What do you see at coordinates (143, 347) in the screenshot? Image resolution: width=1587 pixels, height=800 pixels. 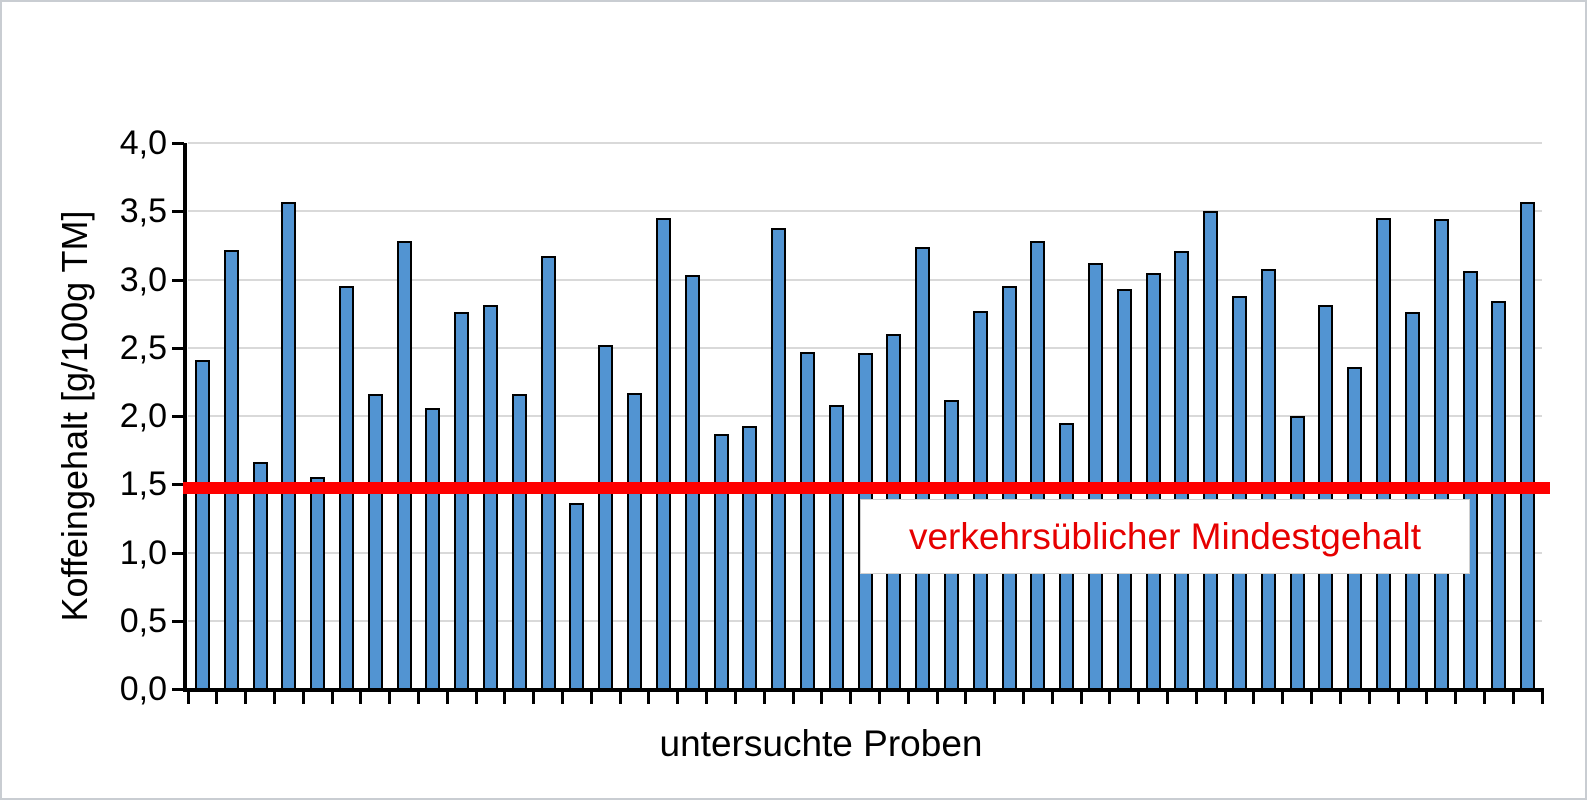 I see `y-tick-label: 2,5` at bounding box center [143, 347].